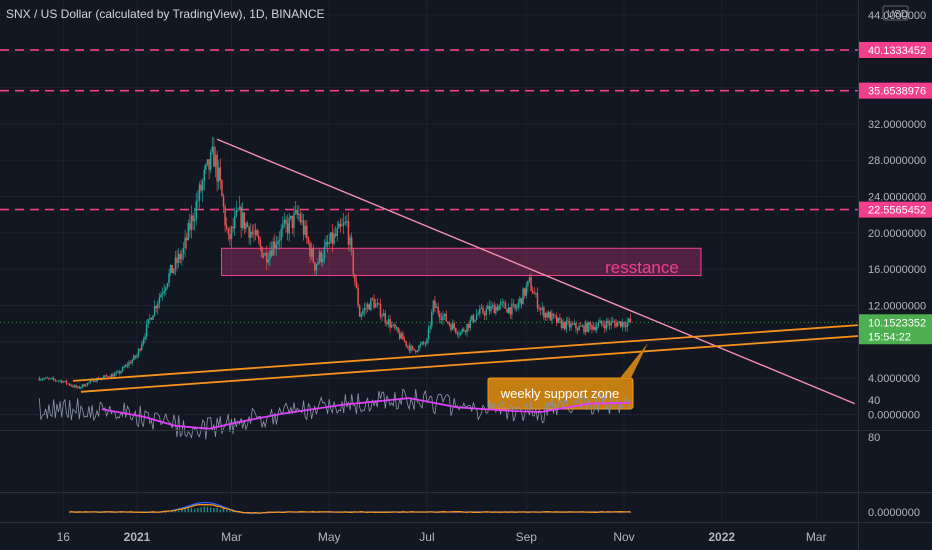  What do you see at coordinates (897, 92) in the screenshot?
I see `price-level-value: 35.6538976` at bounding box center [897, 92].